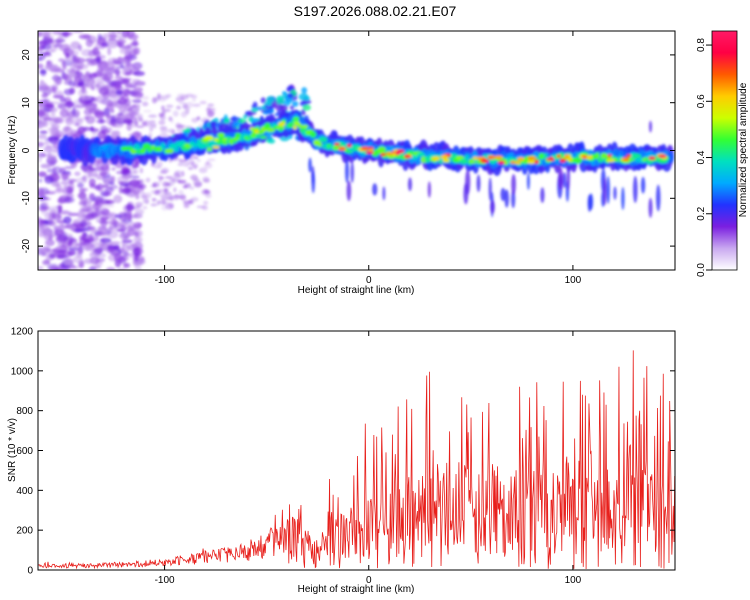  I want to click on snr-x-tick-label: -100, so click(165, 580).